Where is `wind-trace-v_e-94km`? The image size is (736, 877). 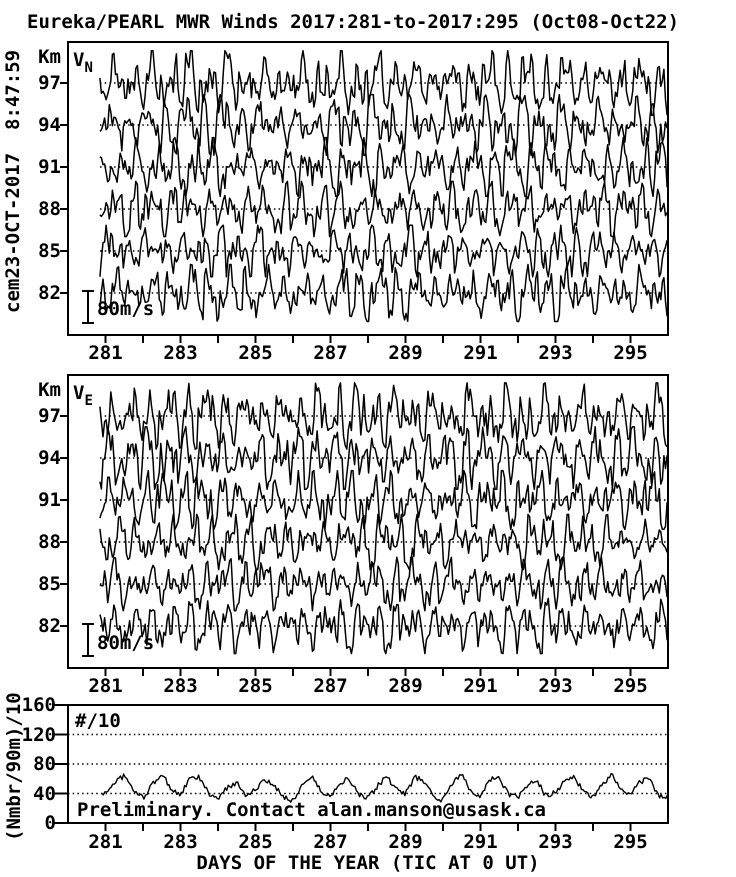 wind-trace-v_e-94km is located at coordinates (383, 458).